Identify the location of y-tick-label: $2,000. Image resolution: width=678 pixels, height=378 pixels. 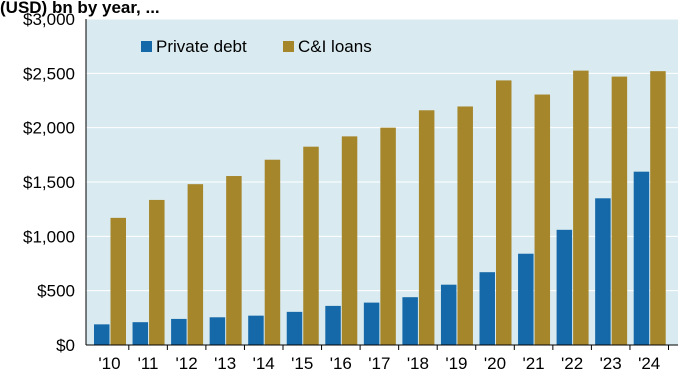
(49, 128).